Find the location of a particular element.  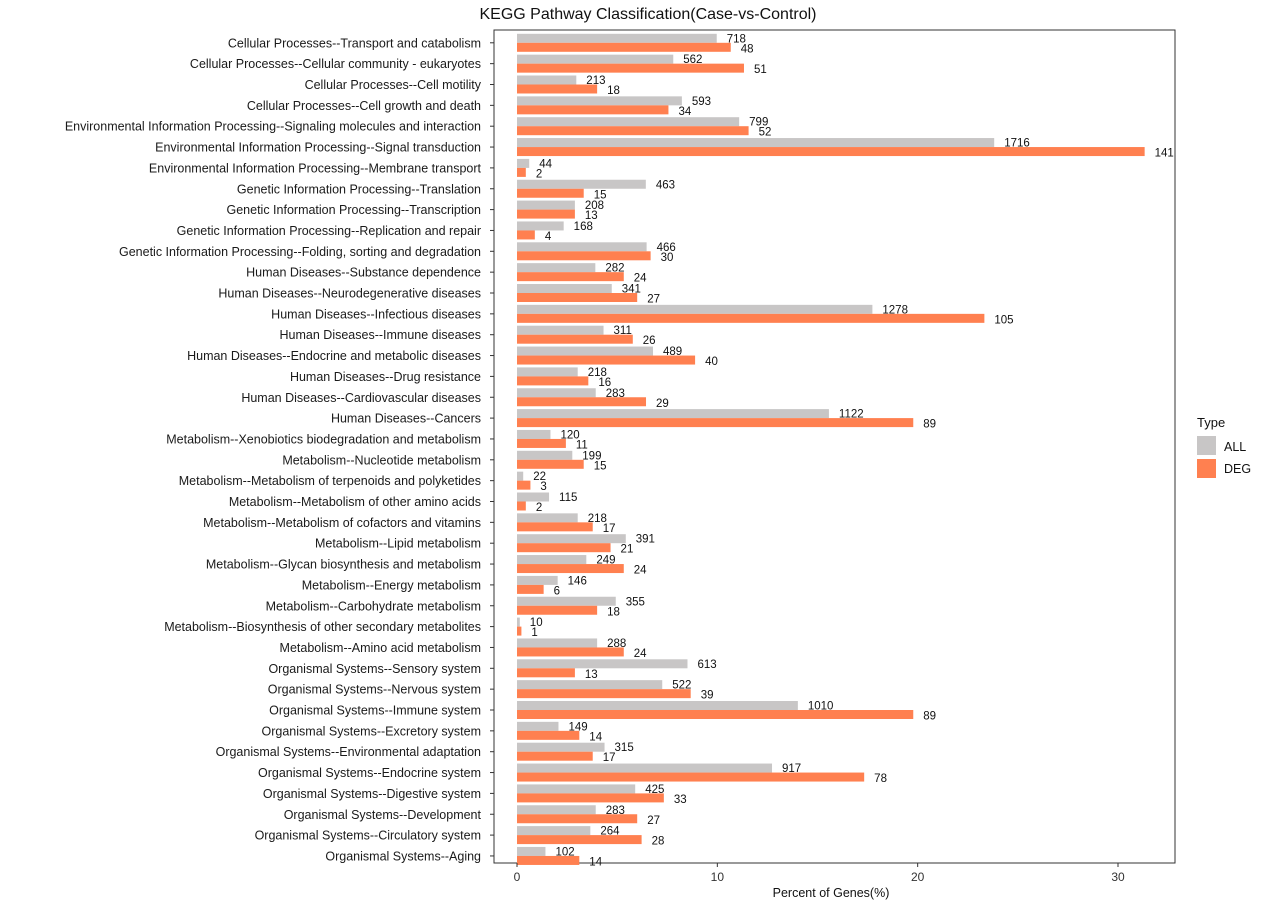

value-label-deg: 15 is located at coordinates (600, 466).